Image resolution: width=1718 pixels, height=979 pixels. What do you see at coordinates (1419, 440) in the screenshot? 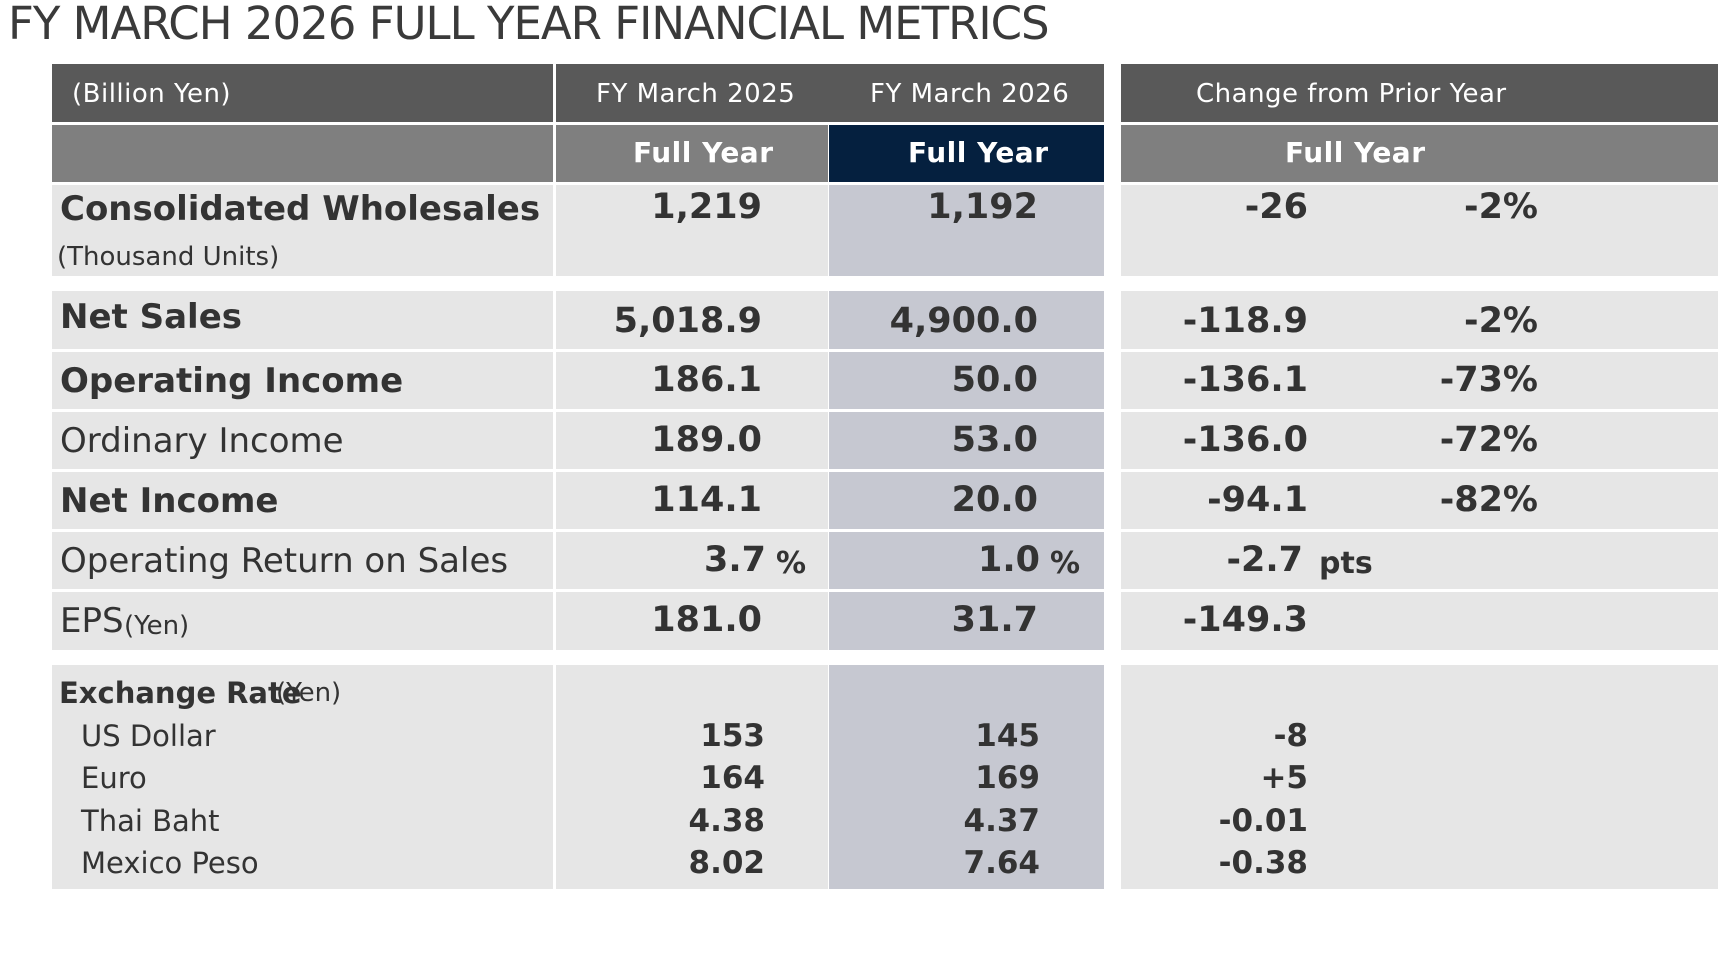
I see `ordinary-income-change-cell: -136.0 -72%` at bounding box center [1419, 440].